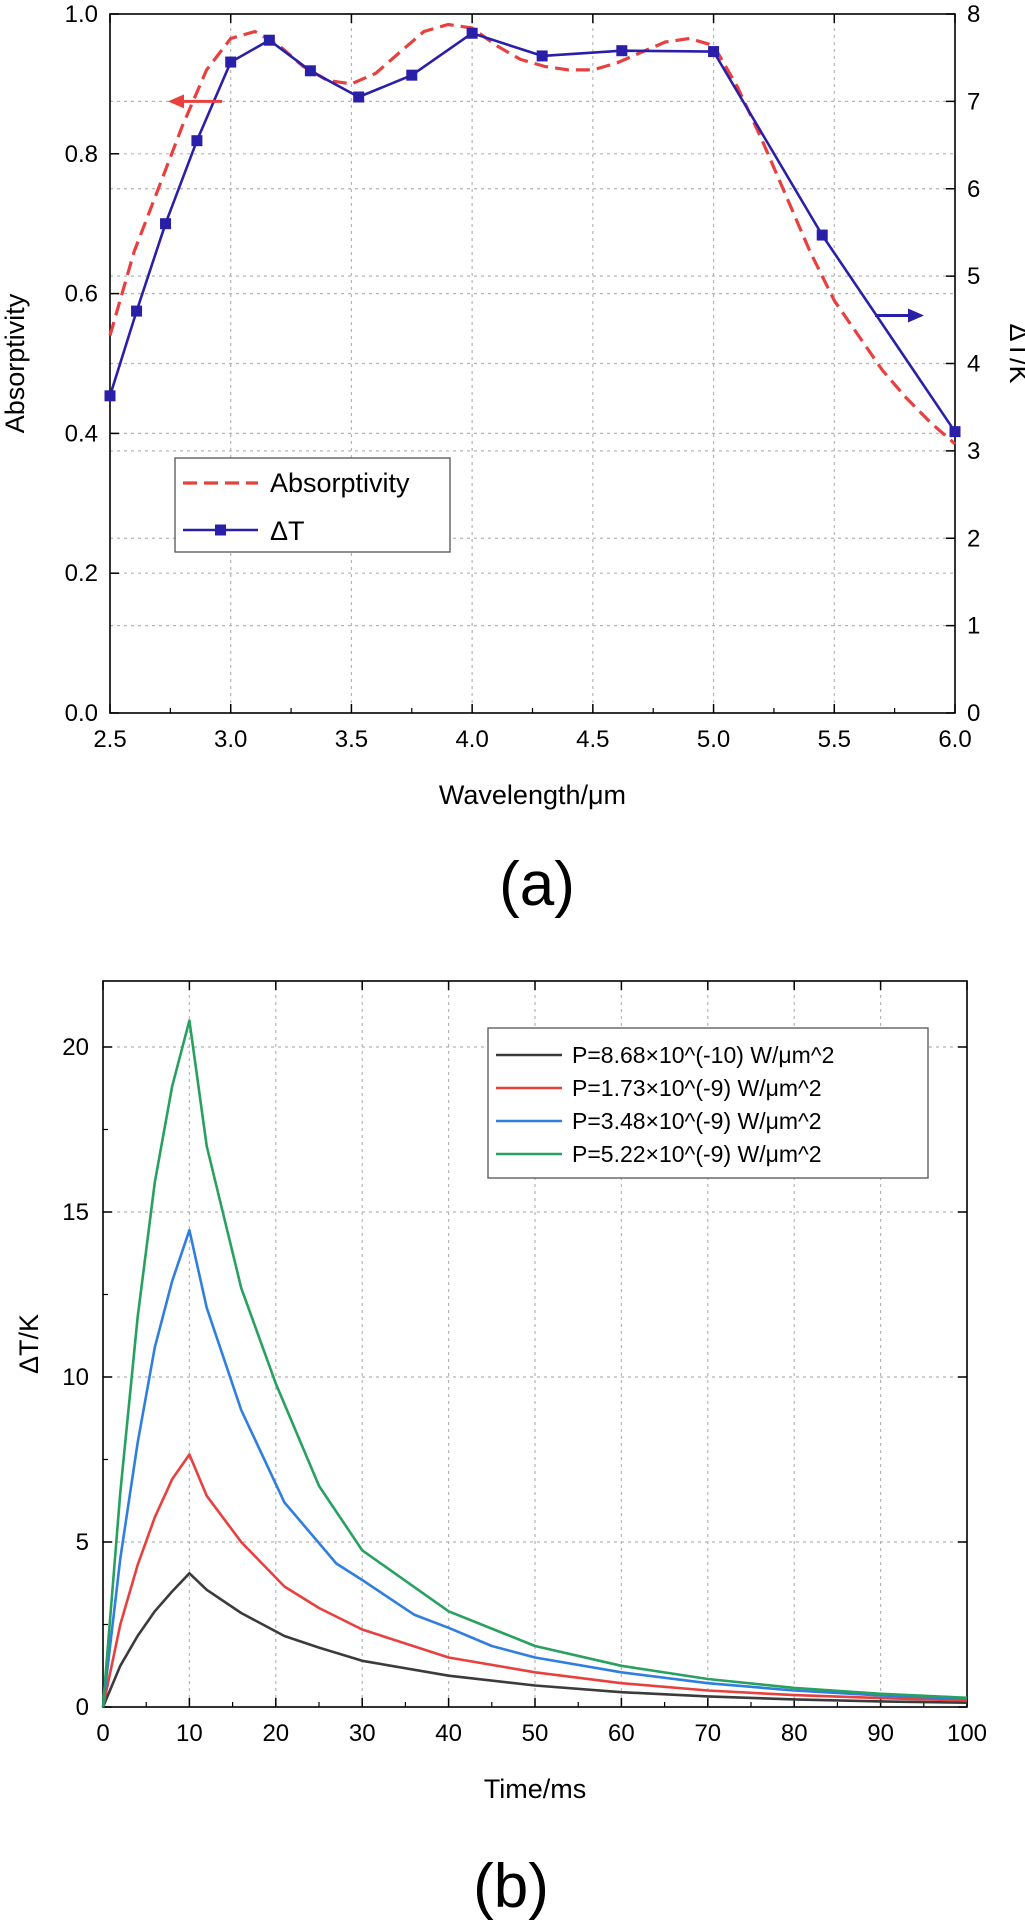  I want to click on x-tick-label: 3.0, so click(230, 739).